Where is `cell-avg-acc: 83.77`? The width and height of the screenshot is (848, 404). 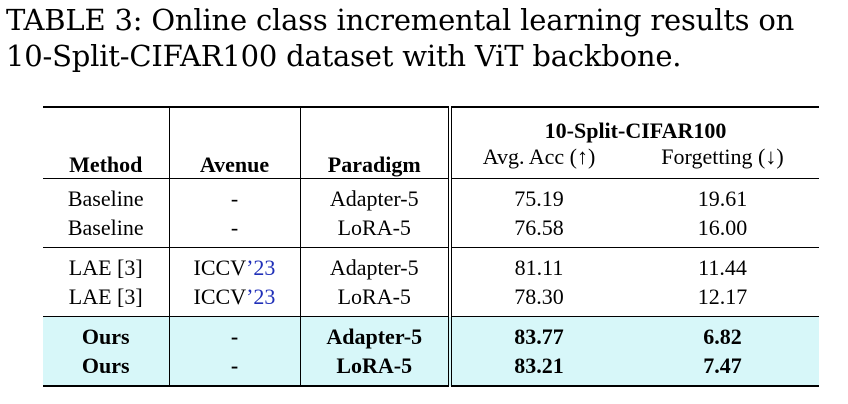 cell-avg-acc: 83.77 is located at coordinates (538, 334).